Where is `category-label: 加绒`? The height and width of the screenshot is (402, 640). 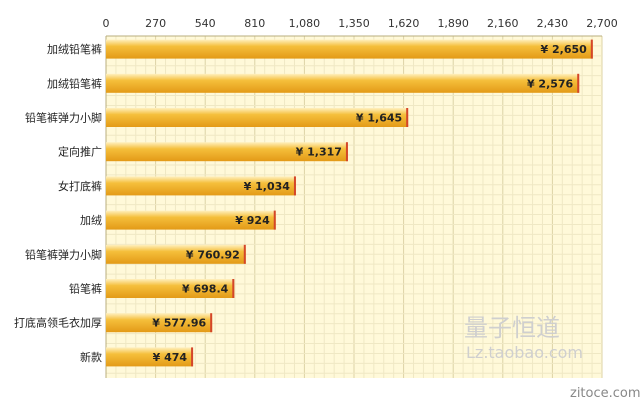
category-label: 加绒 is located at coordinates (91, 220).